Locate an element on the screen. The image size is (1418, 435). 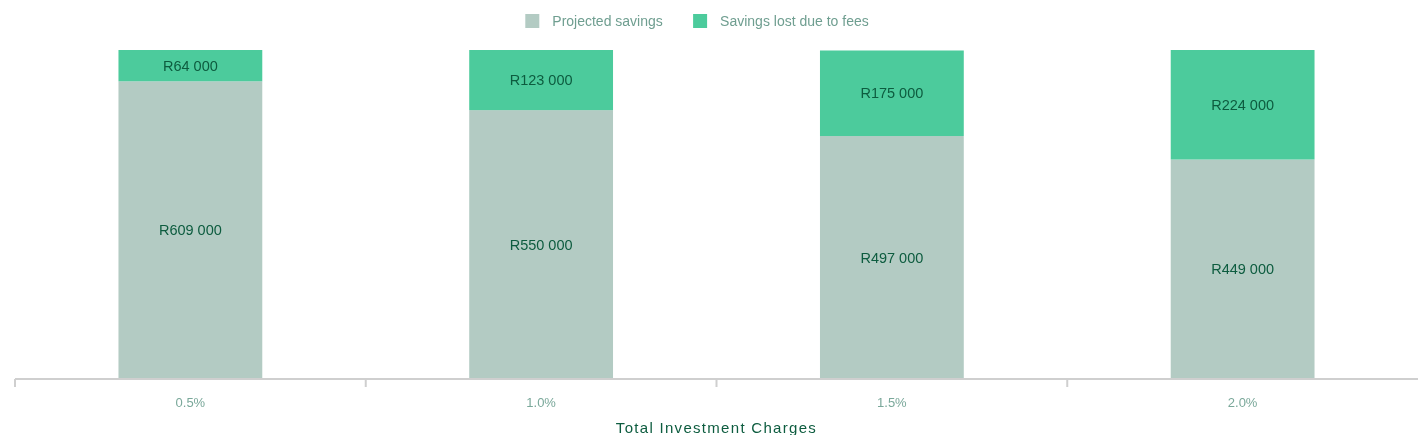
x-tick-label: 0.5% is located at coordinates (190, 402).